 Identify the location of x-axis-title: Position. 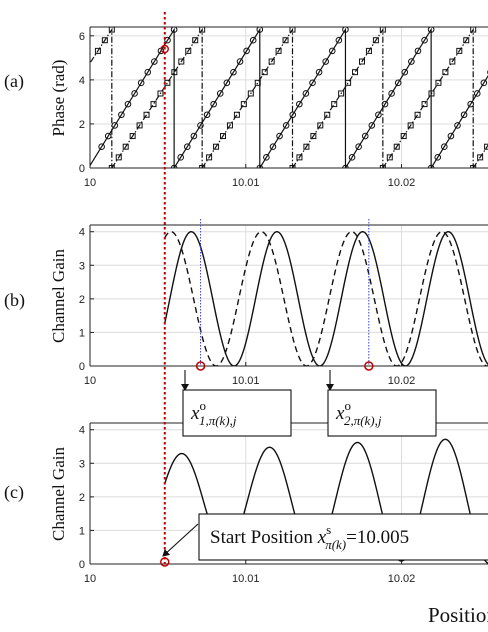
(458, 615).